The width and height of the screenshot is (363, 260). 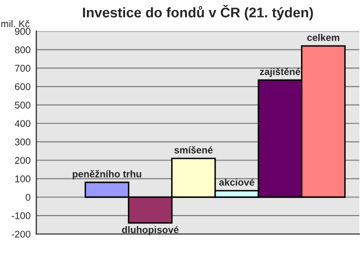 I want to click on y-tick-label: 300, so click(x=22, y=142).